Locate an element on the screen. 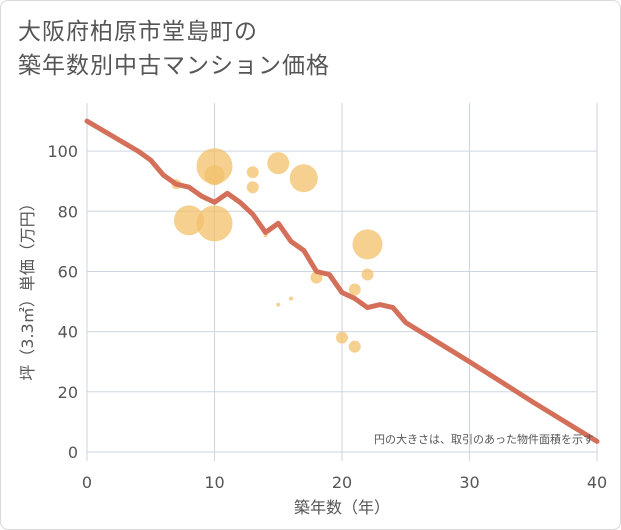  bubble-series is located at coordinates (277, 250).